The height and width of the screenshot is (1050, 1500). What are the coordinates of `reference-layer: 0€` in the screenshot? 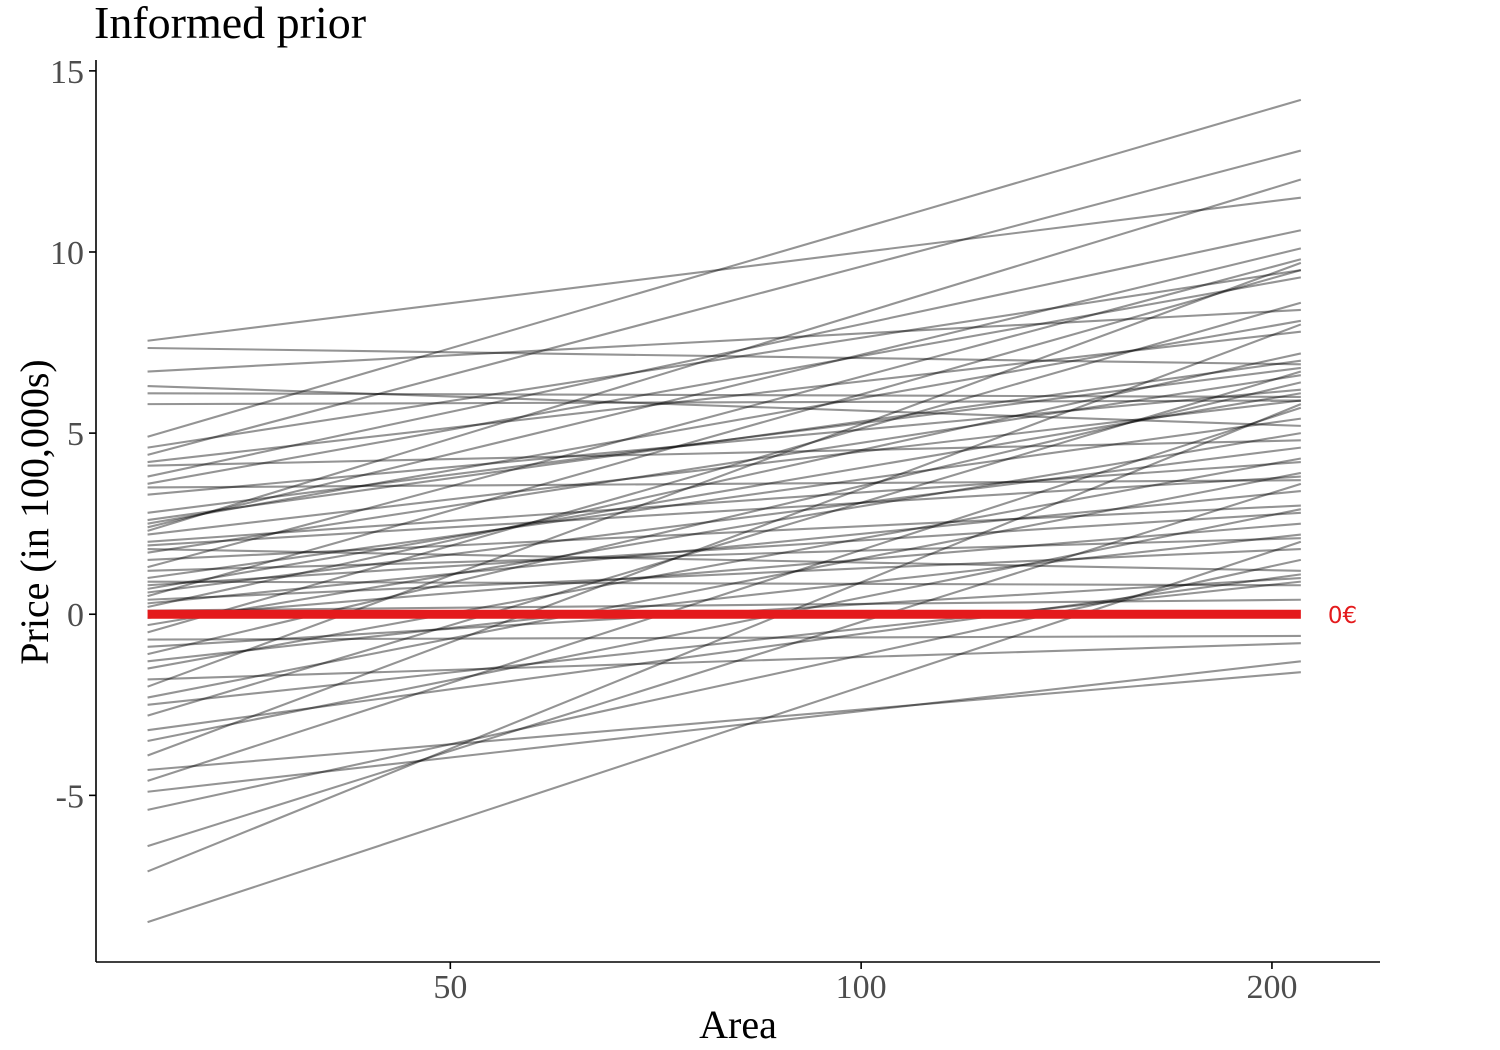 It's located at (752, 616).